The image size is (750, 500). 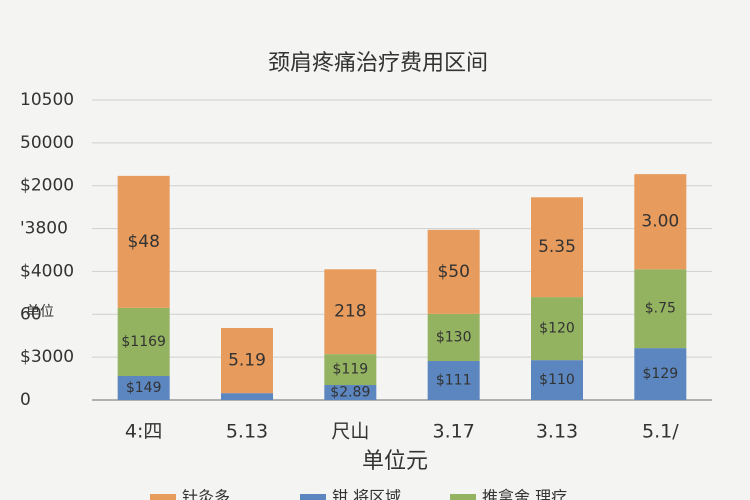 I want to click on y-tick-label: $4000, so click(x=47, y=271).